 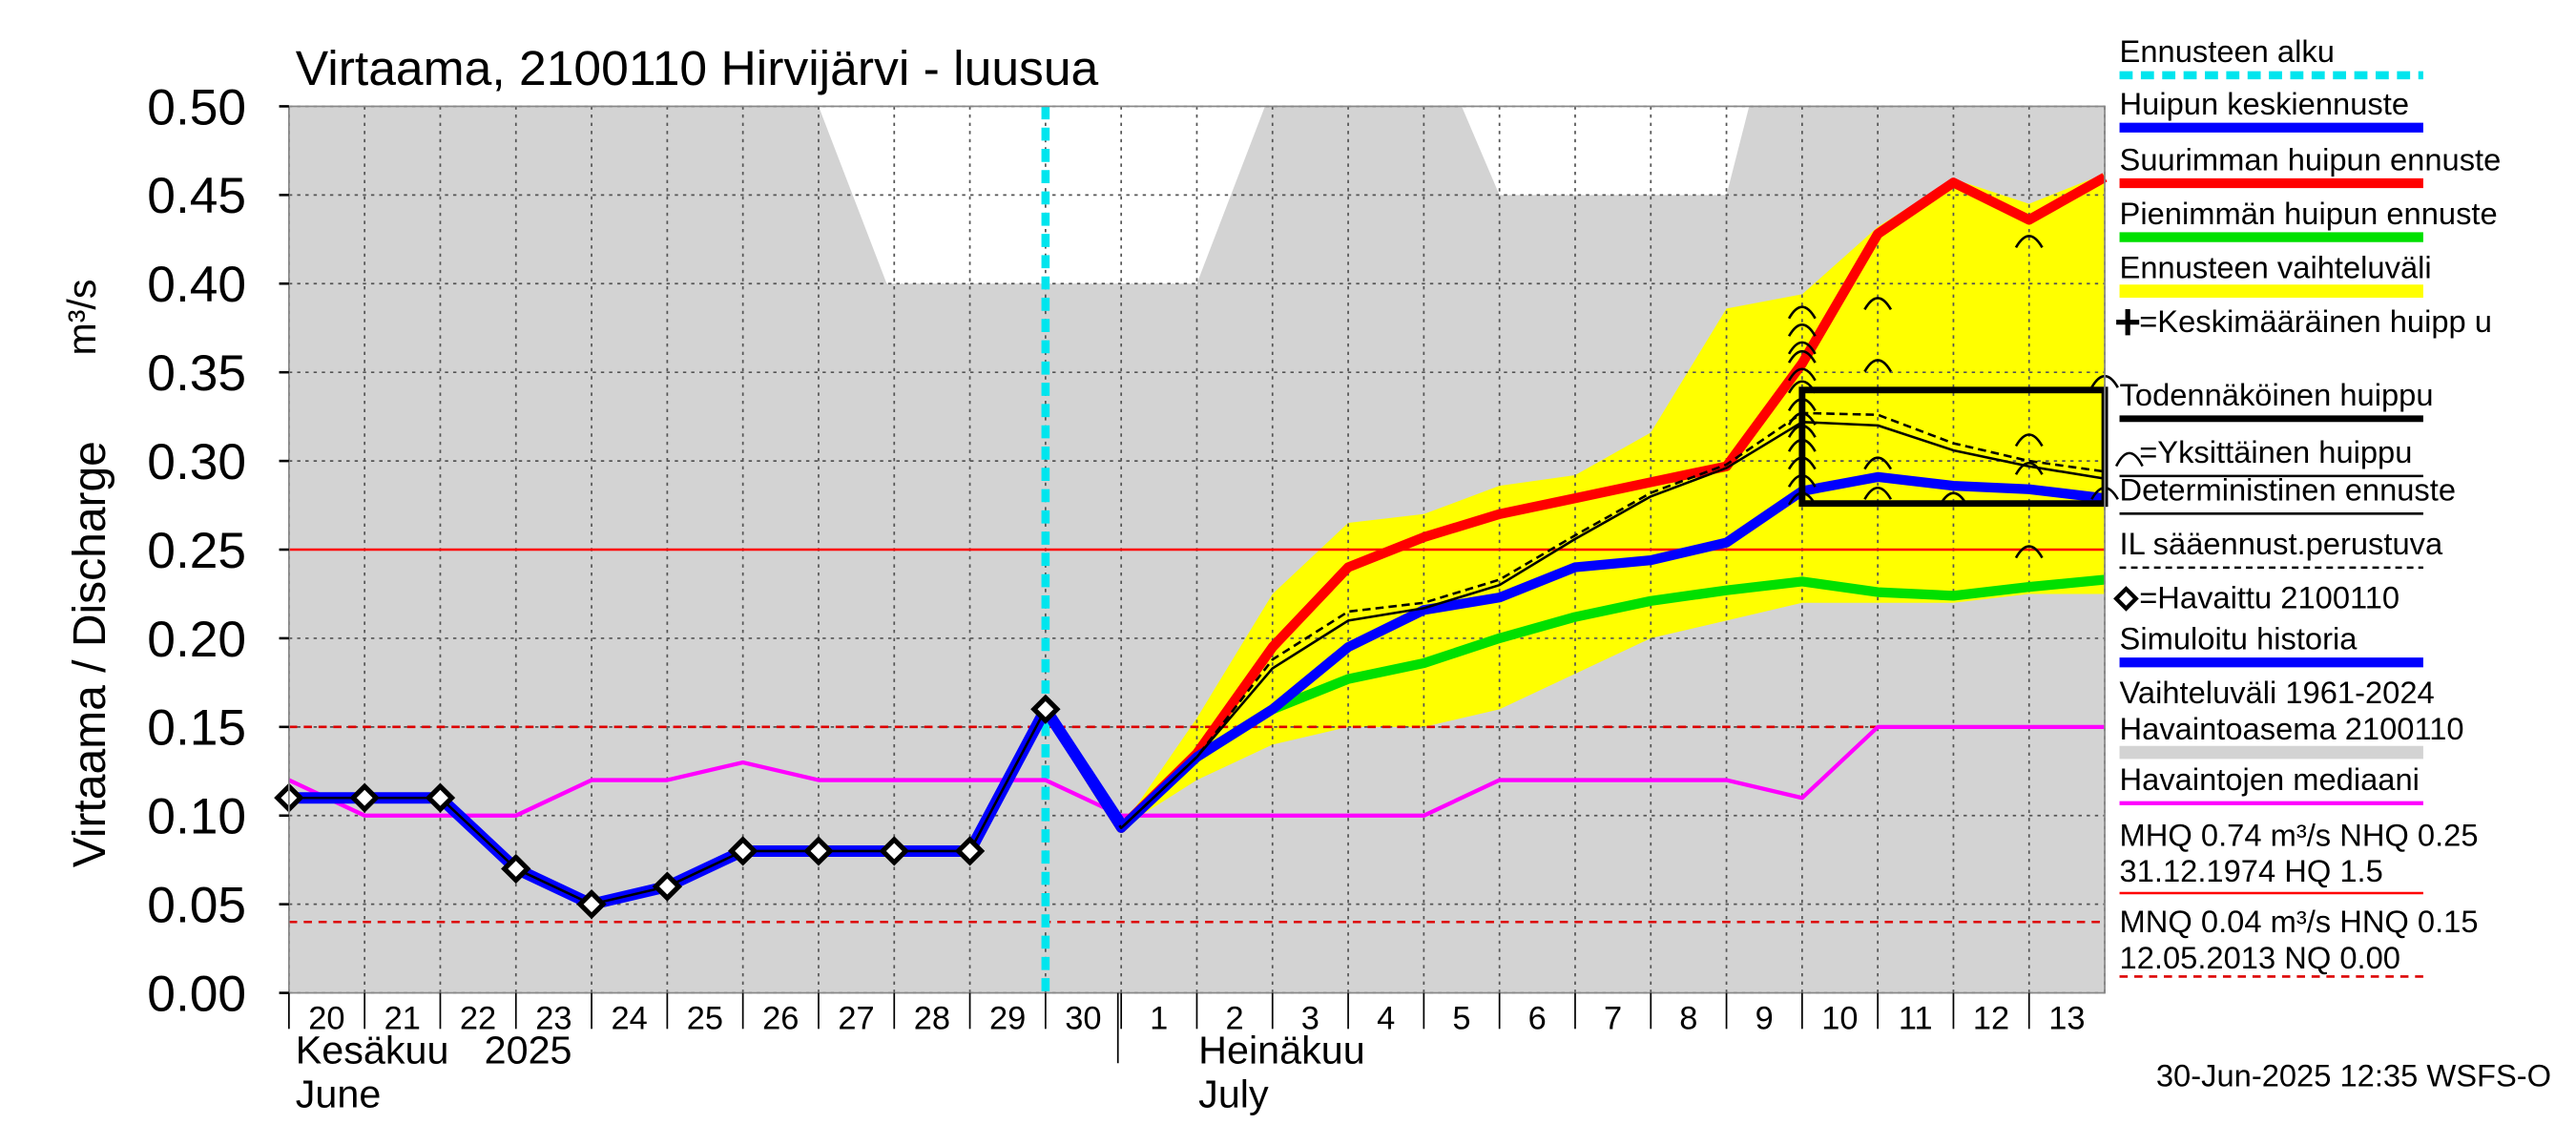 What do you see at coordinates (1310, 1018) in the screenshot?
I see `x-tick-label: 3` at bounding box center [1310, 1018].